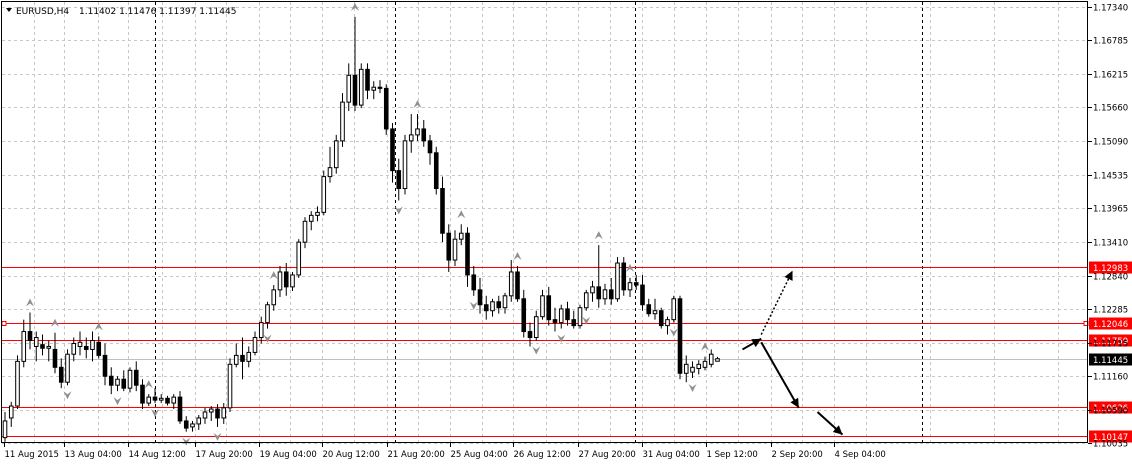 Image resolution: width=1132 pixels, height=466 pixels. Describe the element at coordinates (416, 455) in the screenshot. I see `time-tick-label: 21 Aug 20:00` at that location.